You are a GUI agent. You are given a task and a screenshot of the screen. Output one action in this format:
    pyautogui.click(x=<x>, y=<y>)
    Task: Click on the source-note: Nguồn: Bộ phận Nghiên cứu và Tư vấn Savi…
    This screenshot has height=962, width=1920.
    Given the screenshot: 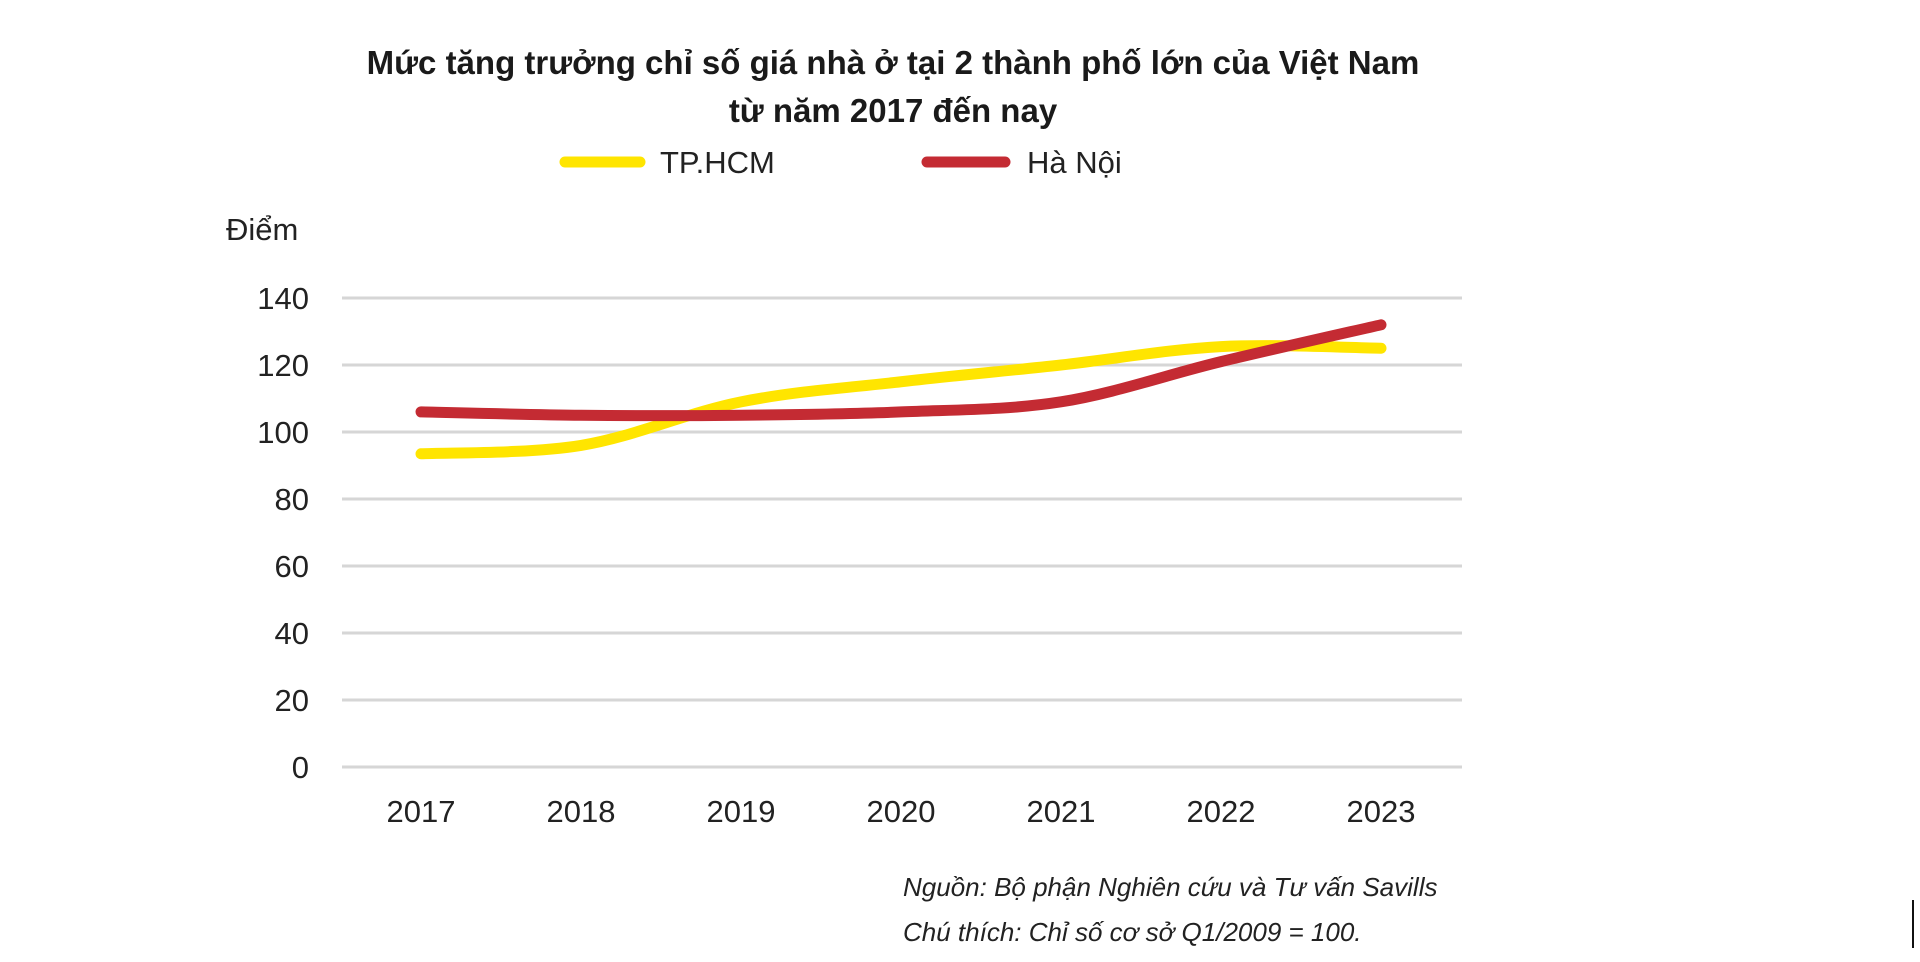 What is the action you would take?
    pyautogui.click(x=1170, y=887)
    